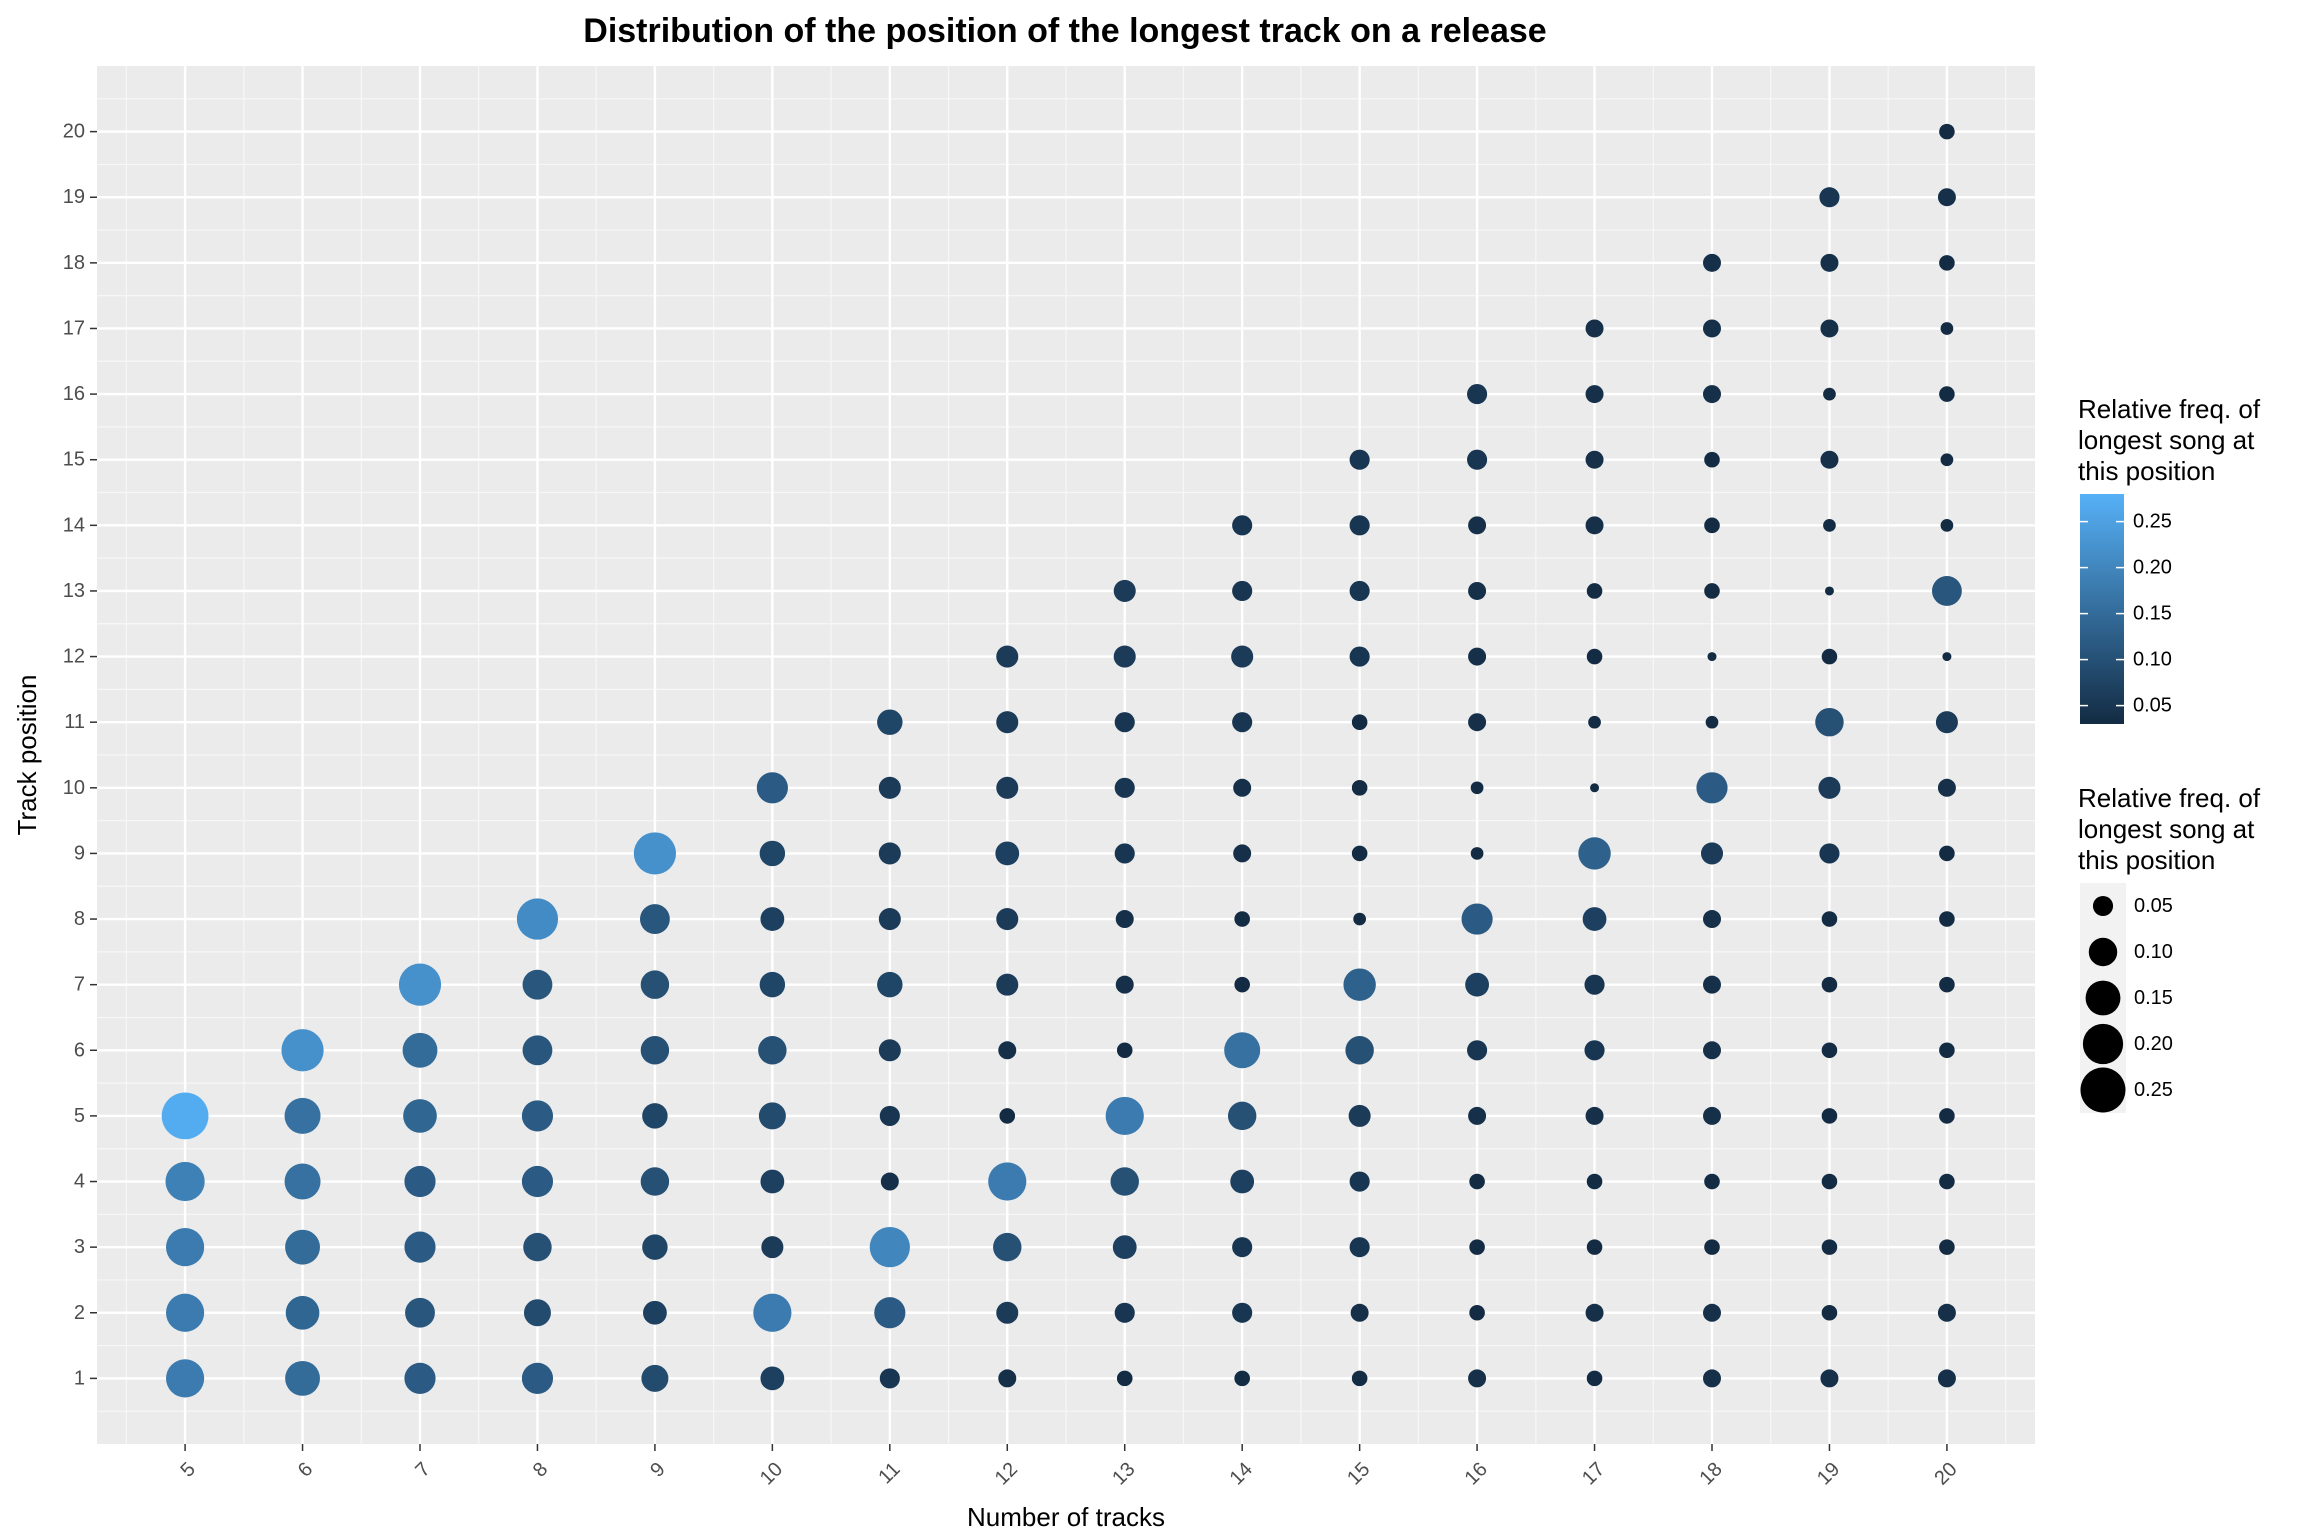 Image resolution: width=2304 pixels, height=1536 pixels. I want to click on x-tick-label: 18, so click(1710, 1473).